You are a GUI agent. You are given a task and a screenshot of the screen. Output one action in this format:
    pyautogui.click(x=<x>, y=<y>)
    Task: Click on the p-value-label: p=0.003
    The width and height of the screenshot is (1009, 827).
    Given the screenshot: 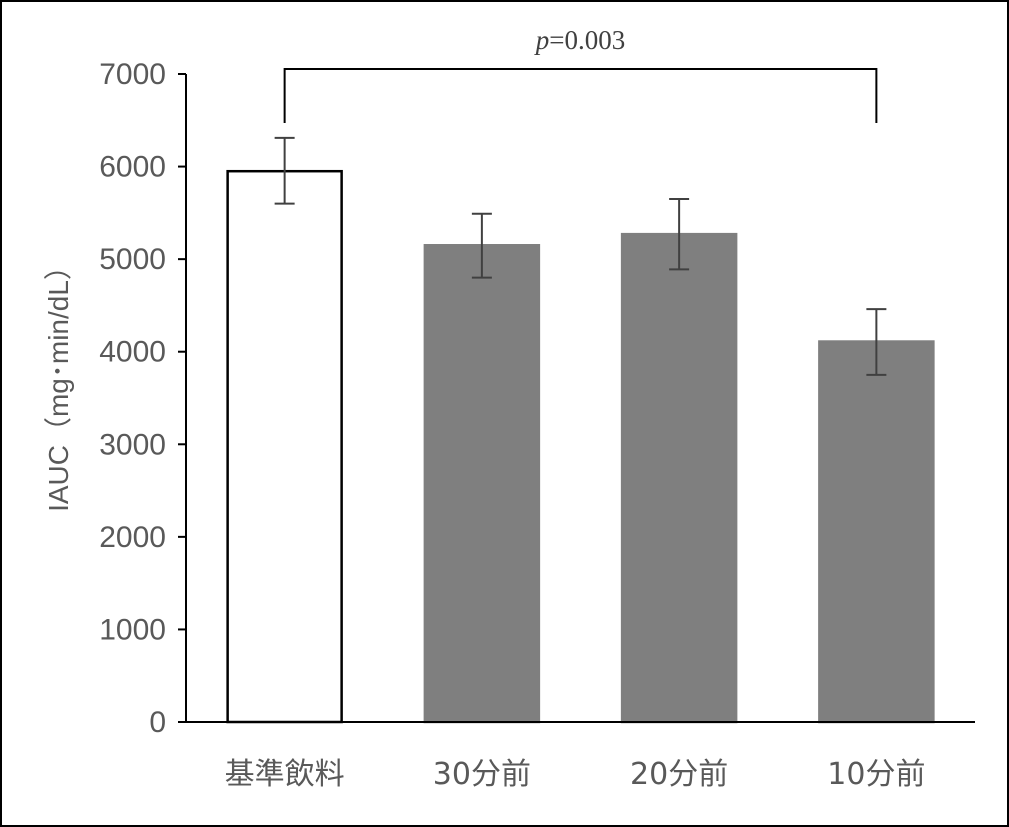 What is the action you would take?
    pyautogui.click(x=579, y=40)
    